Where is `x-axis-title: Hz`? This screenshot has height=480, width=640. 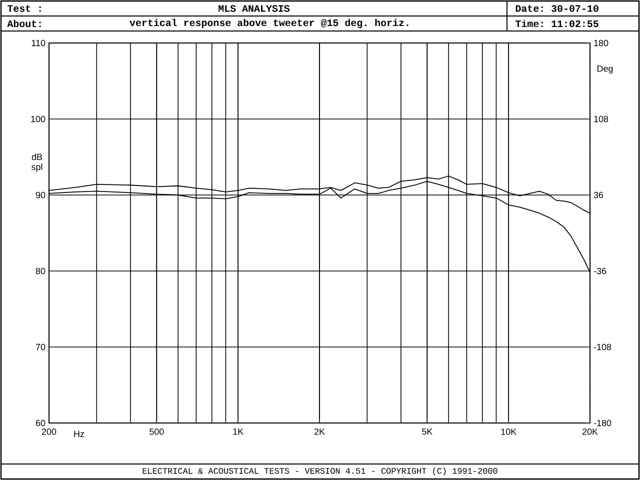
x-axis-title: Hz is located at coordinates (79, 433).